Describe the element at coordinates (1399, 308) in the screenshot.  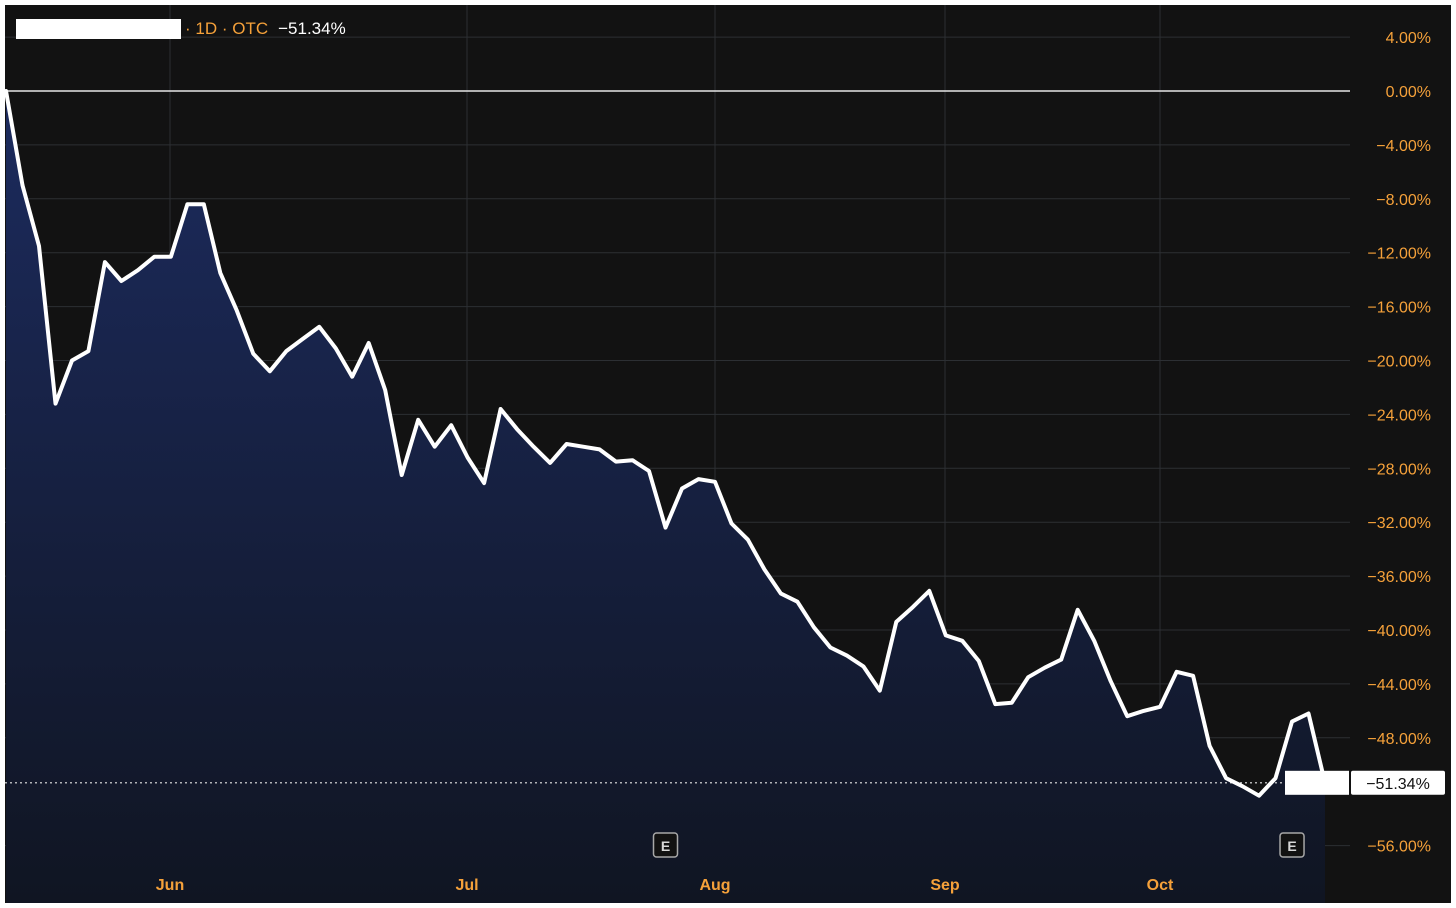
I see `y-tick-label: −16.00%` at that location.